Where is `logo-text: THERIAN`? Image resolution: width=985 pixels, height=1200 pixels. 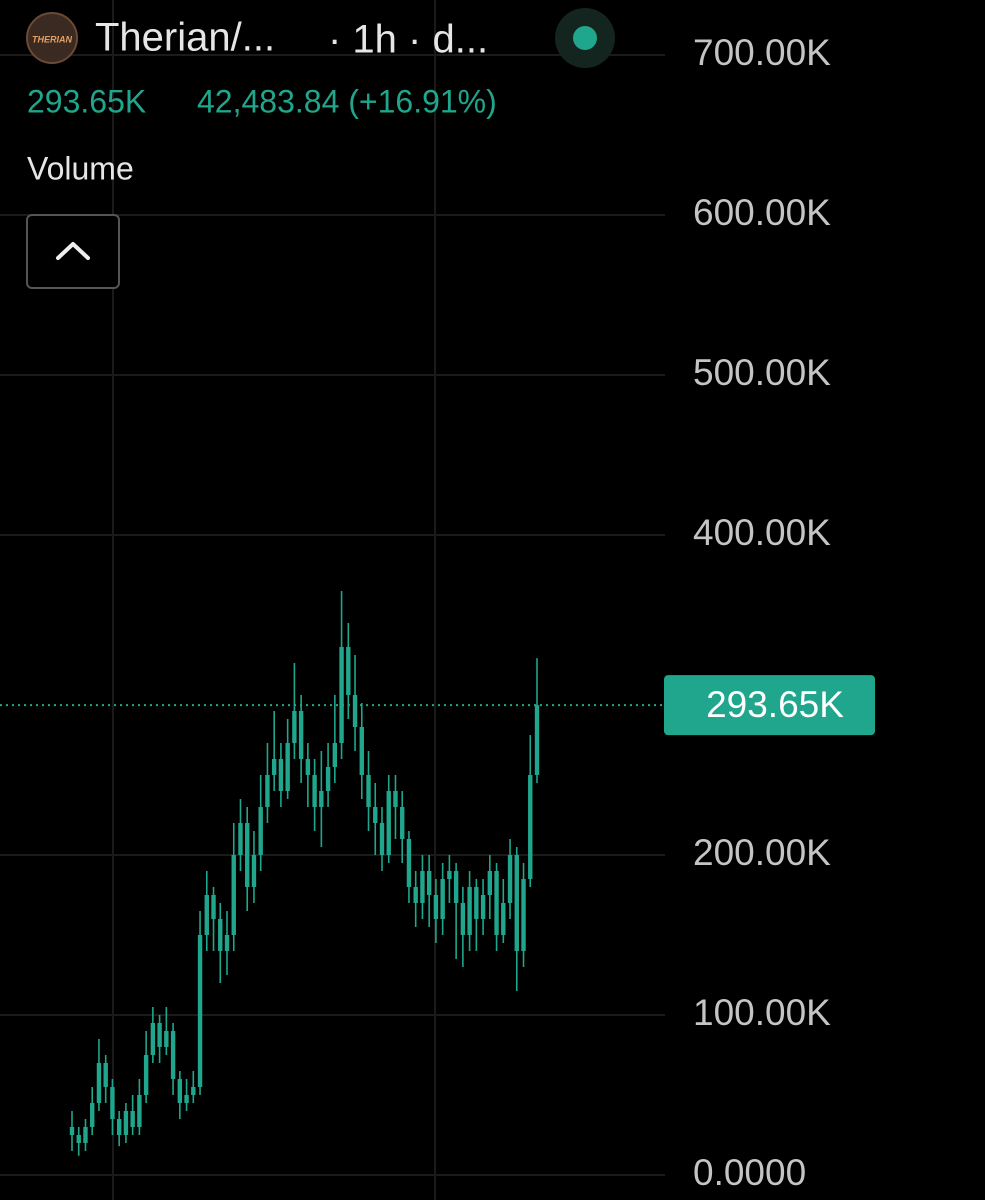 logo-text: THERIAN is located at coordinates (52, 39).